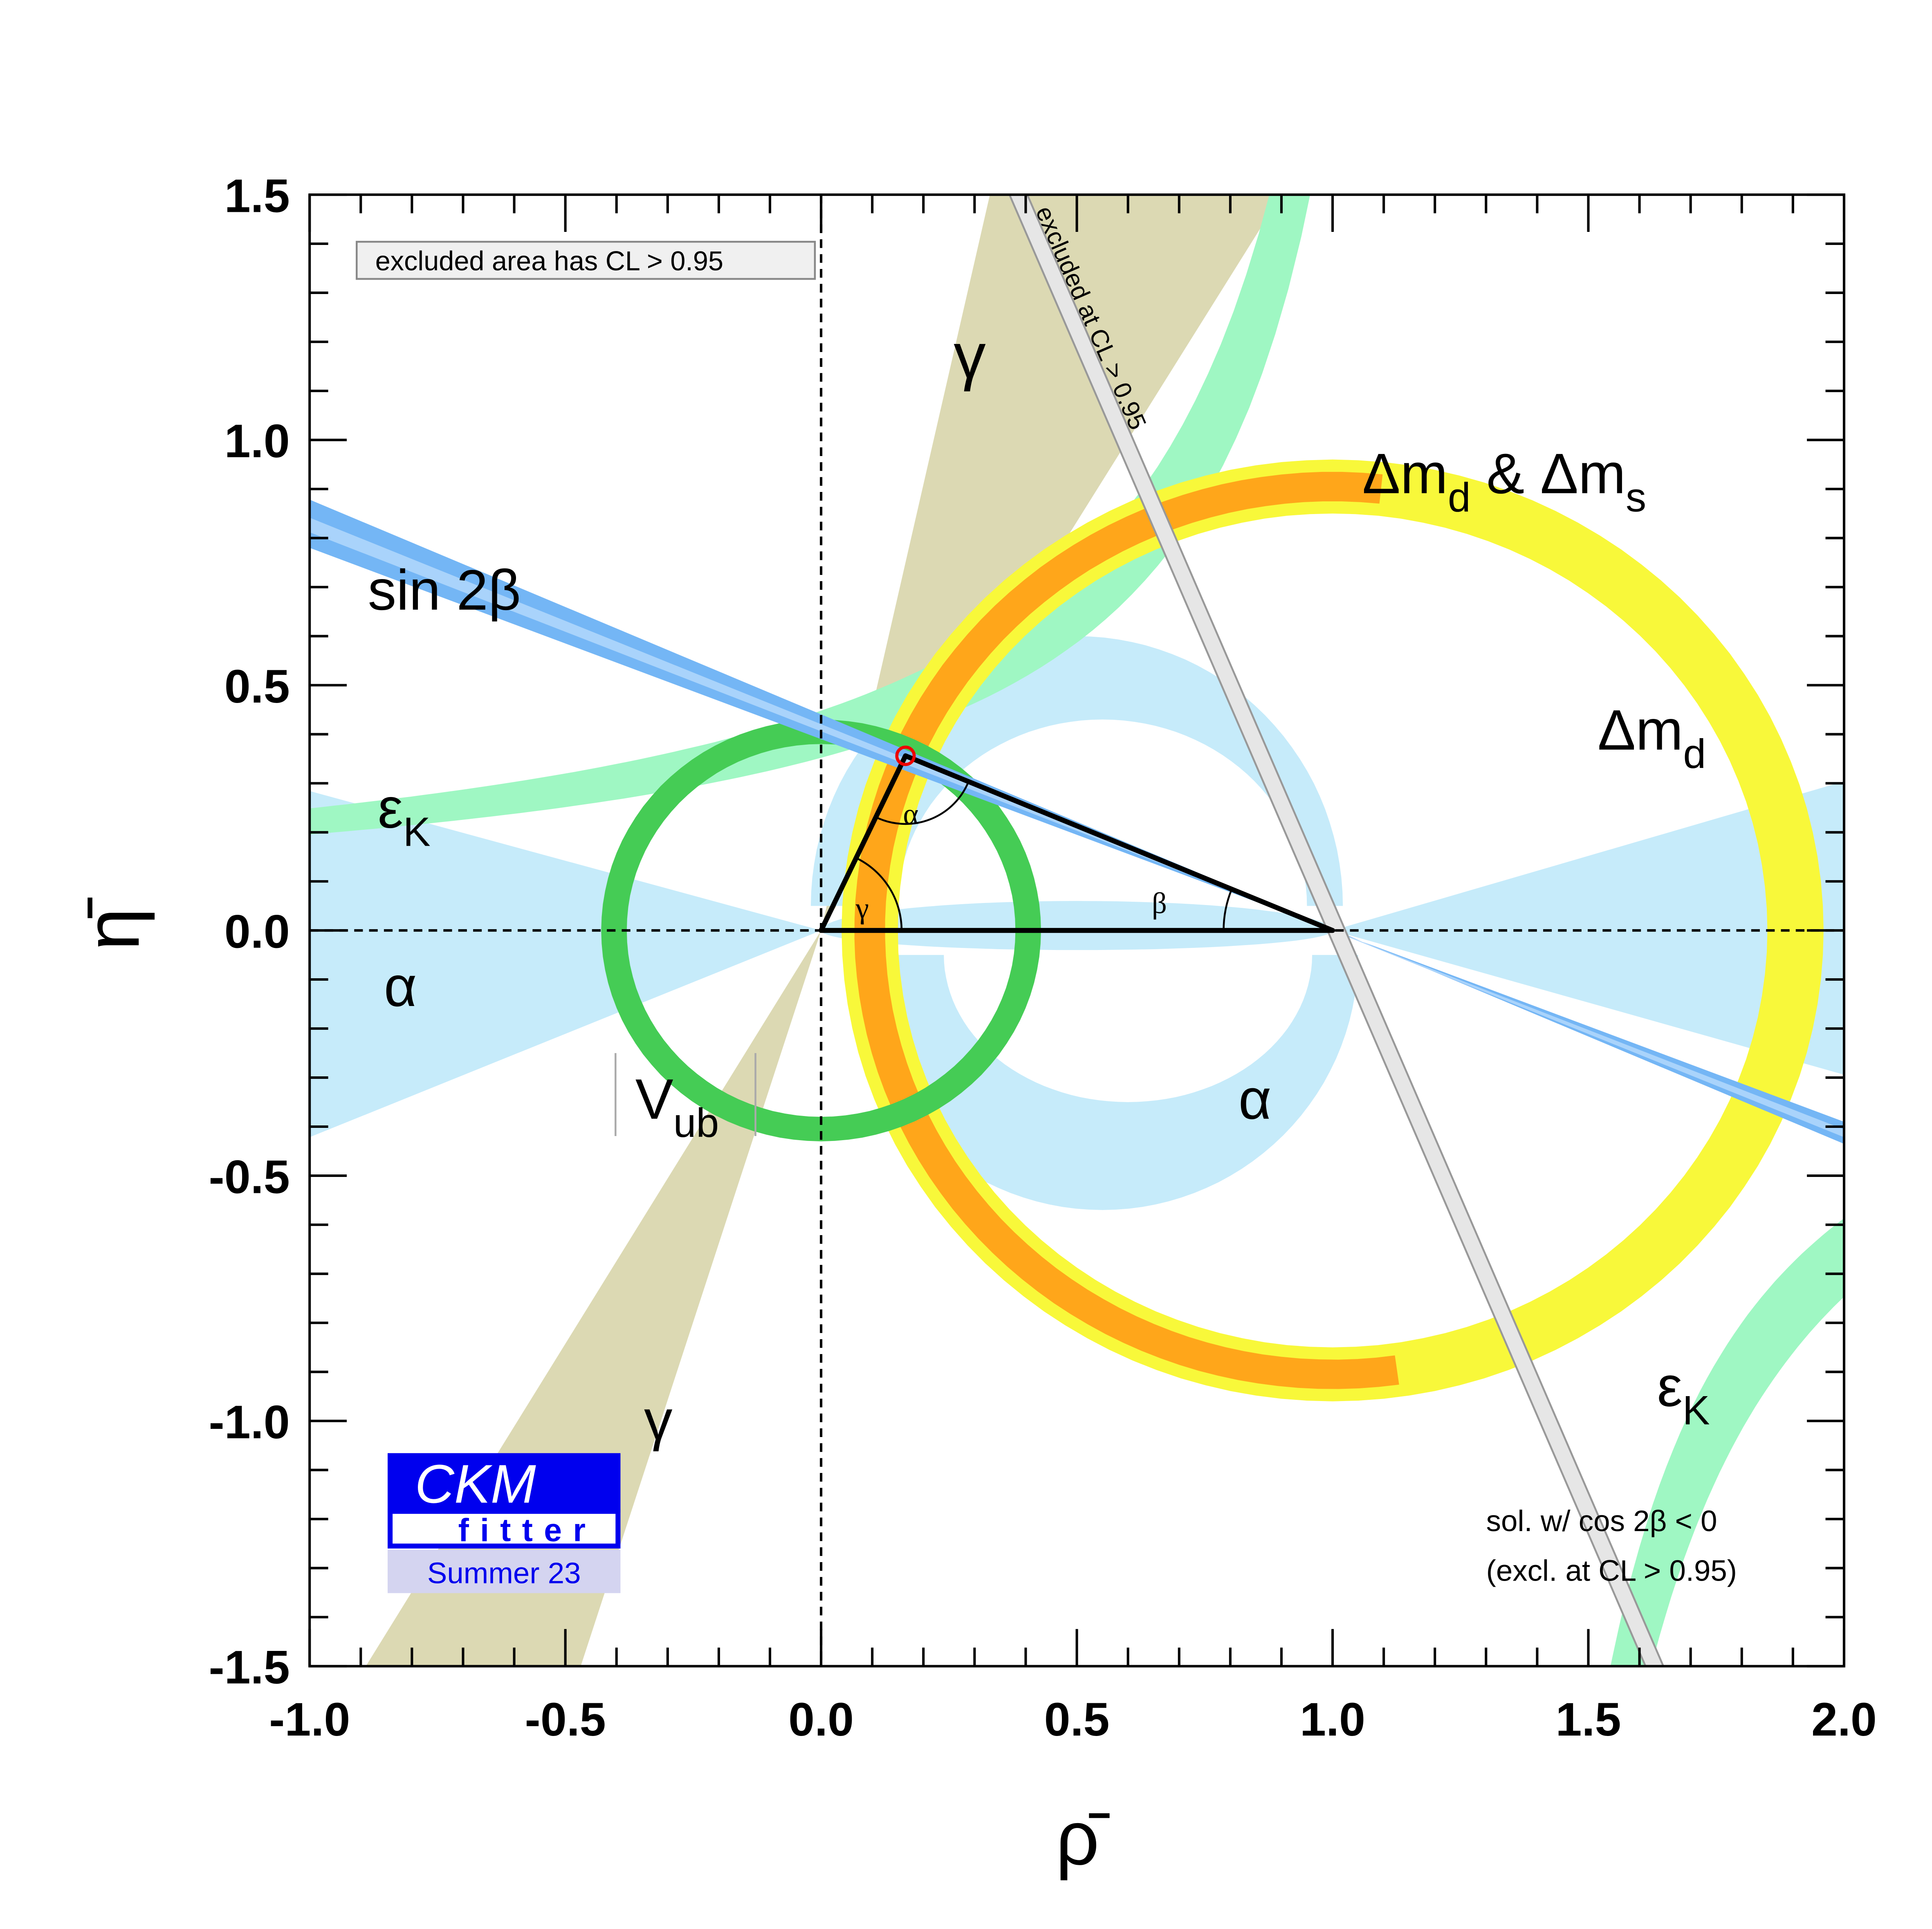  What do you see at coordinates (257, 196) in the screenshot?
I see `y-tick-label: 1.5` at bounding box center [257, 196].